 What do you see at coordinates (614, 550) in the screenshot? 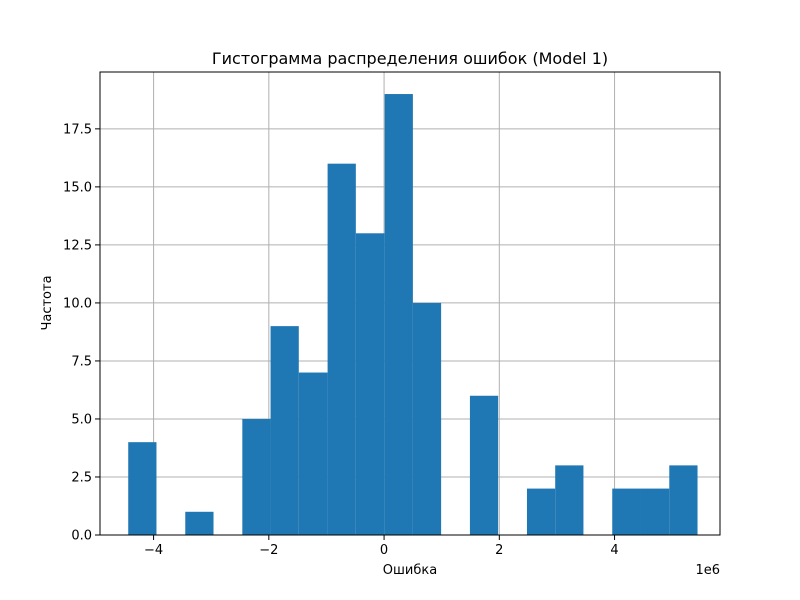
I see `x-tick-label: 4` at bounding box center [614, 550].